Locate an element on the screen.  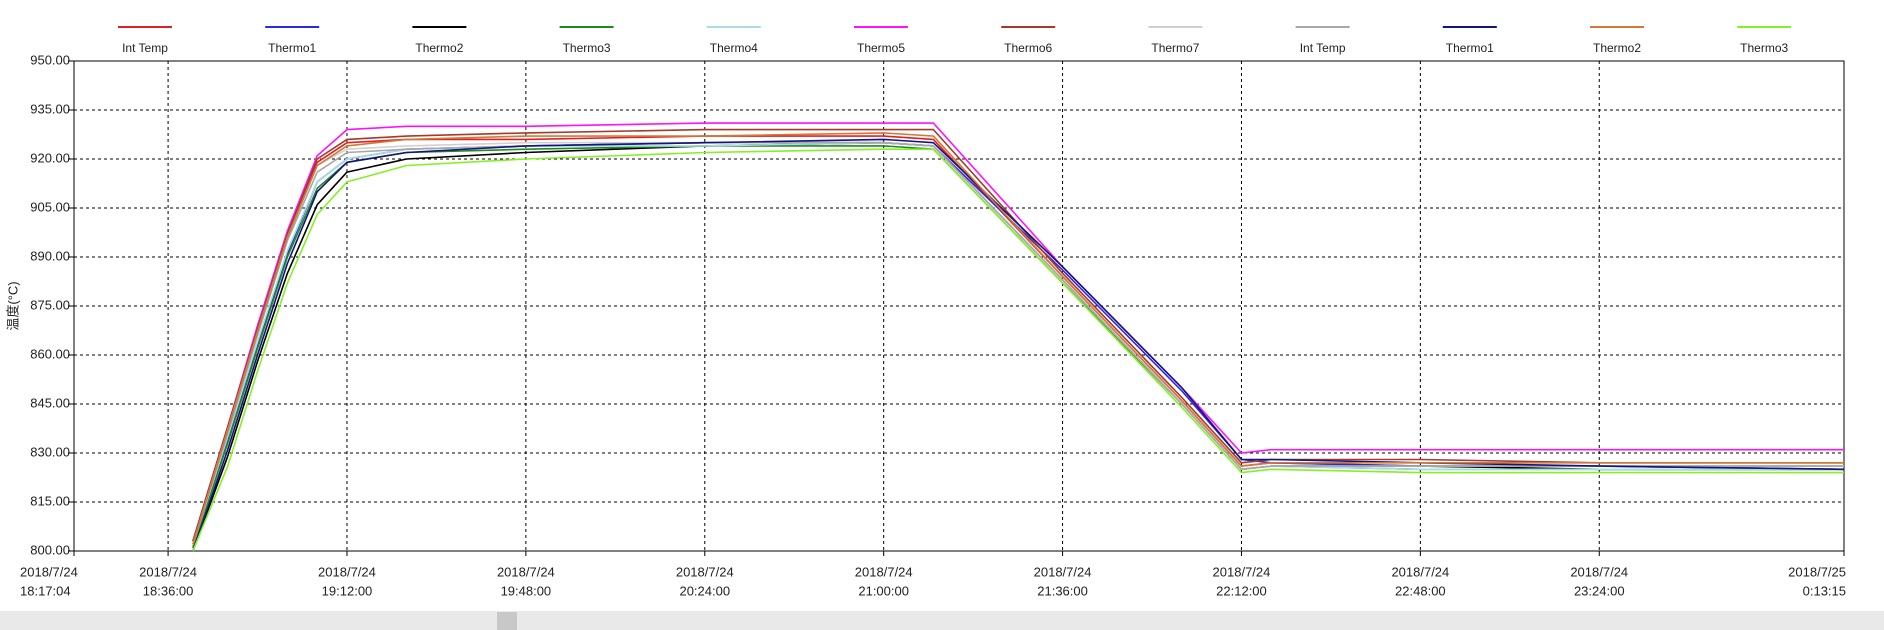
y-tick-label: 845.00 is located at coordinates (50, 402).